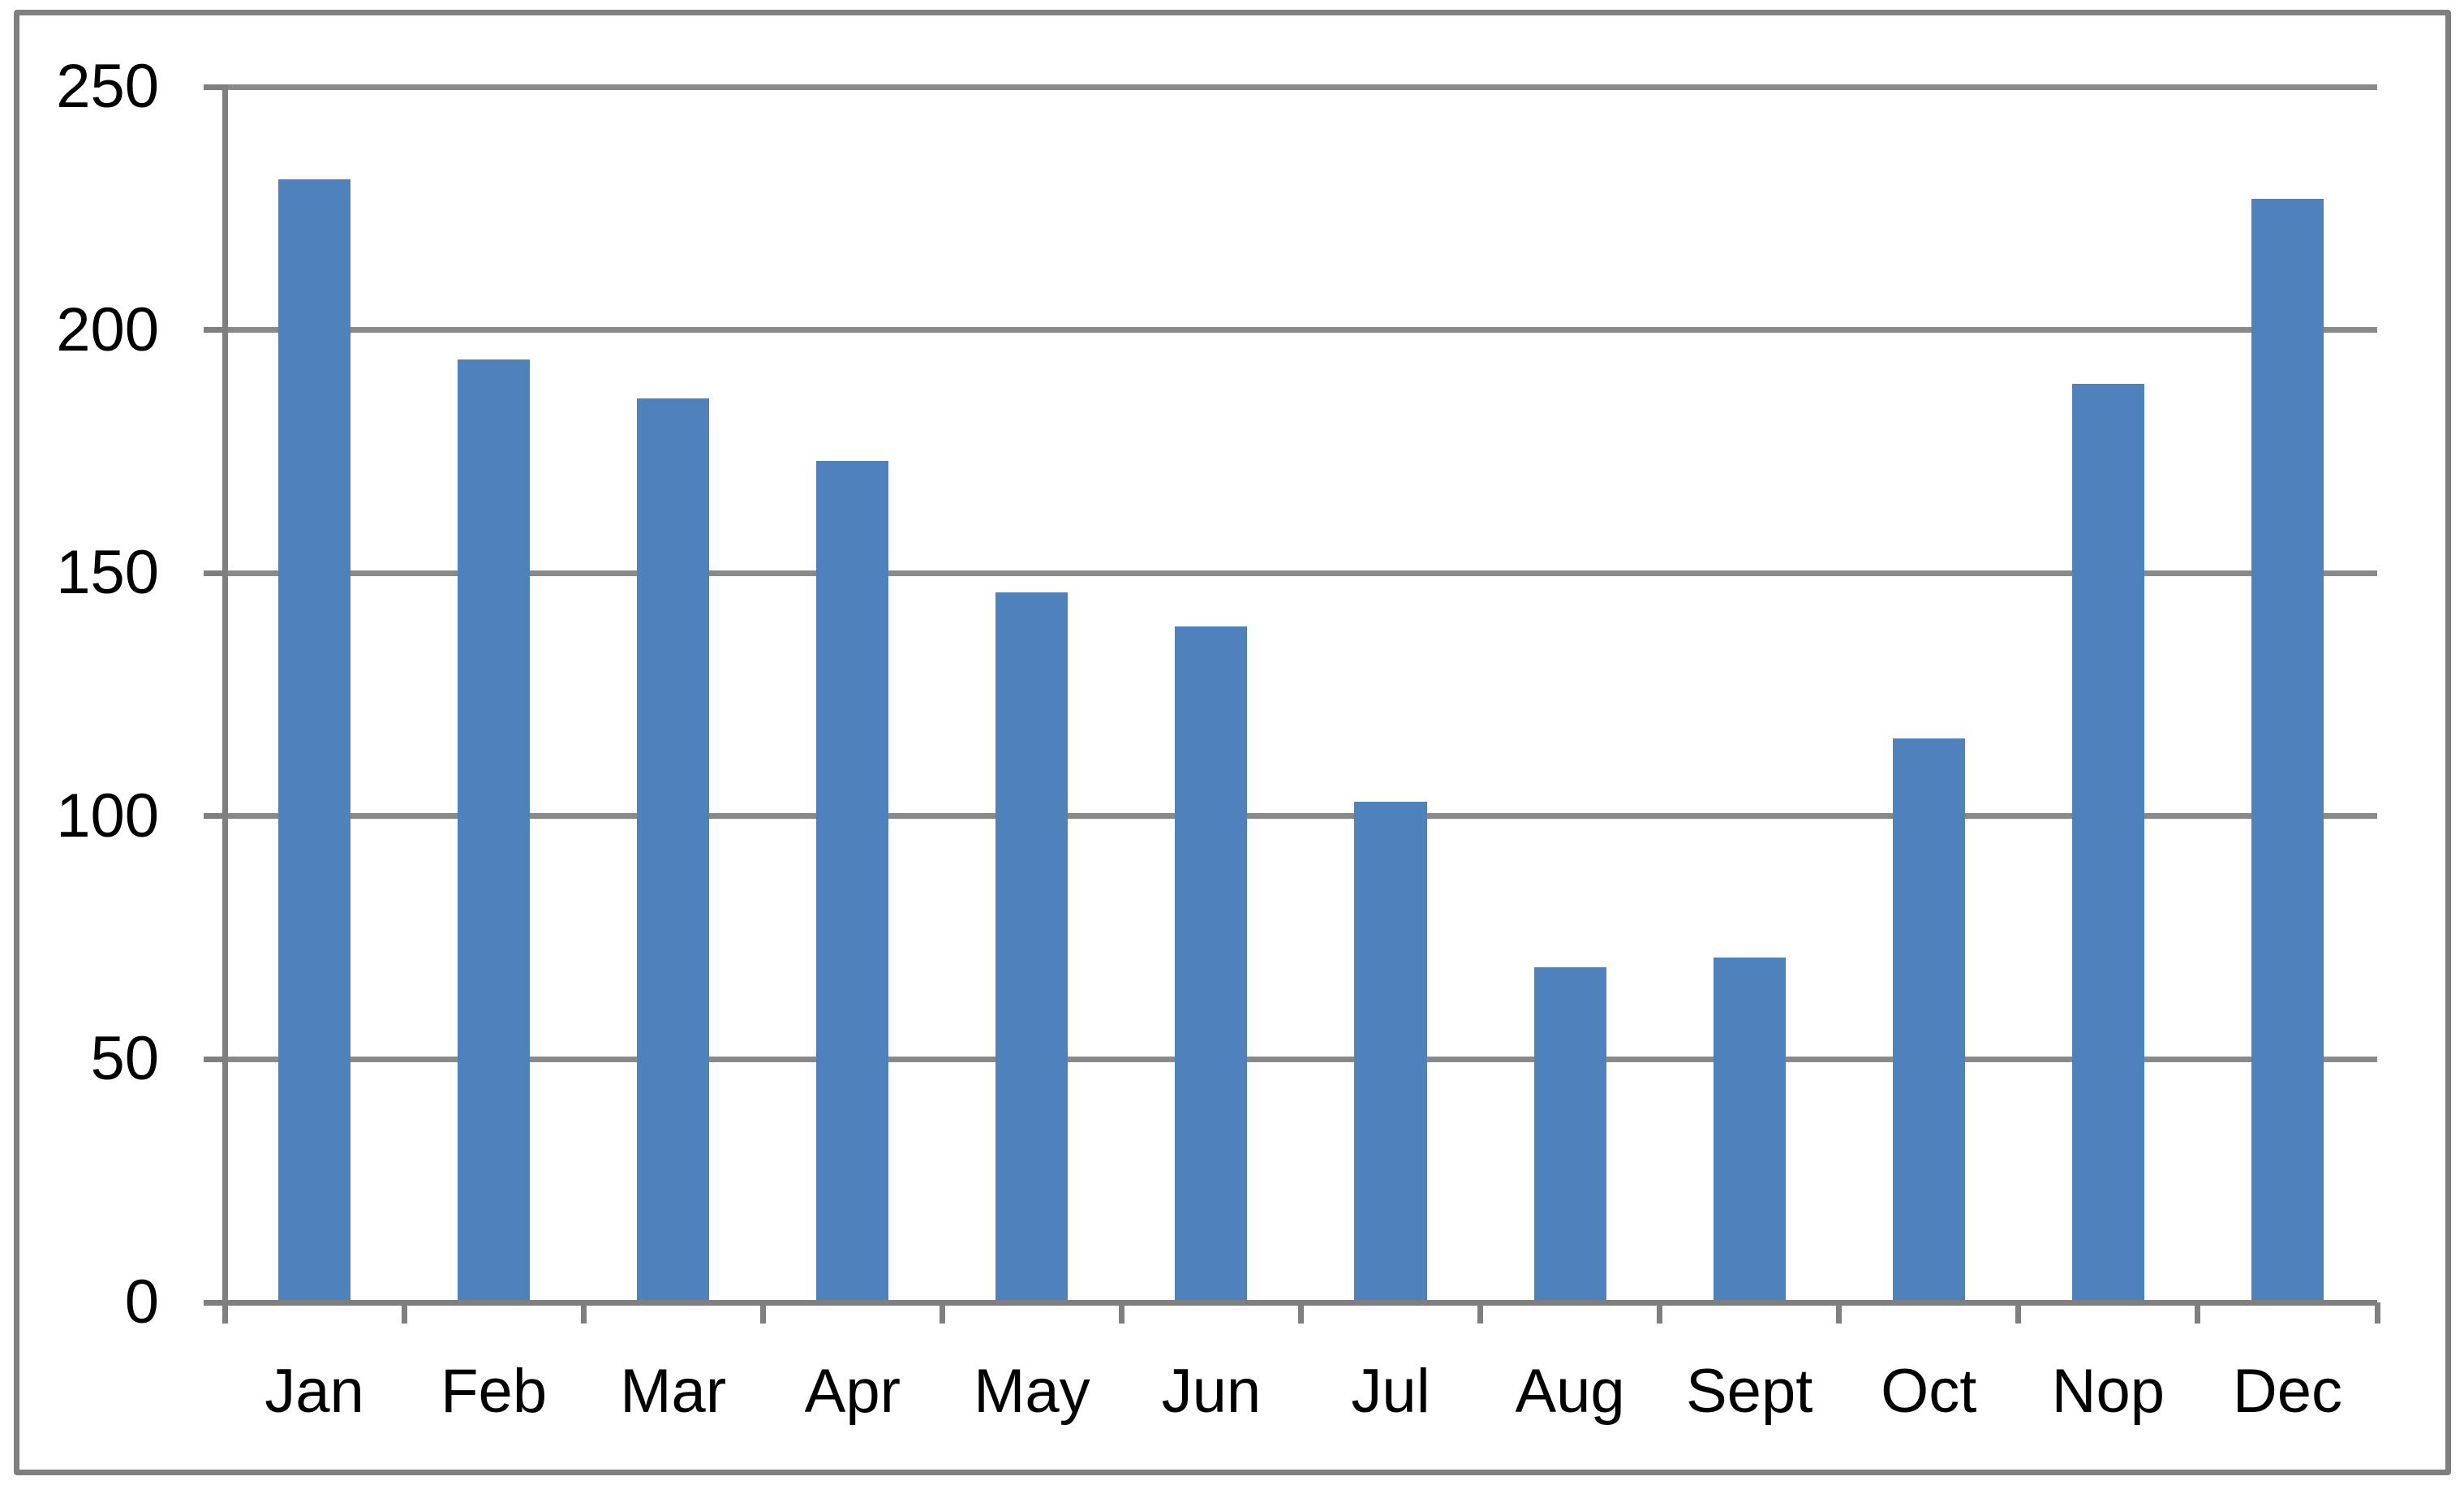 Image resolution: width=2464 pixels, height=1485 pixels. Describe the element at coordinates (225, 693) in the screenshot. I see `y-axis-line` at that location.